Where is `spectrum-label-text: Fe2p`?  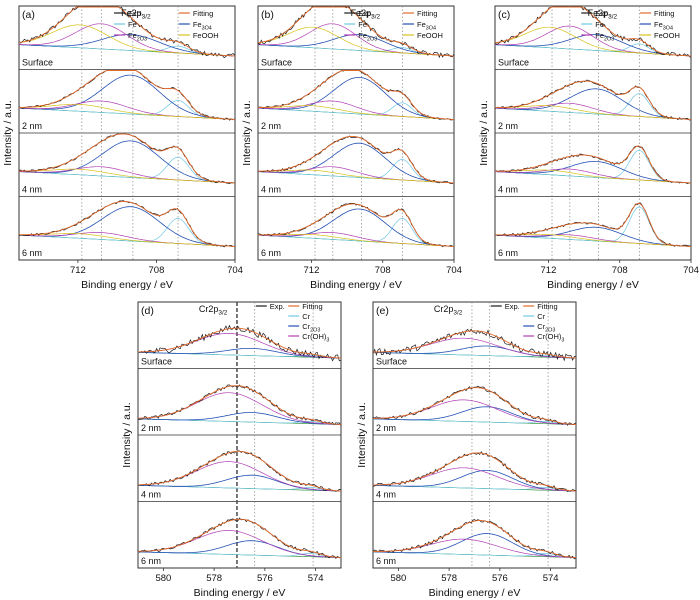
spectrum-label-text: Fe2p is located at coordinates (598, 13).